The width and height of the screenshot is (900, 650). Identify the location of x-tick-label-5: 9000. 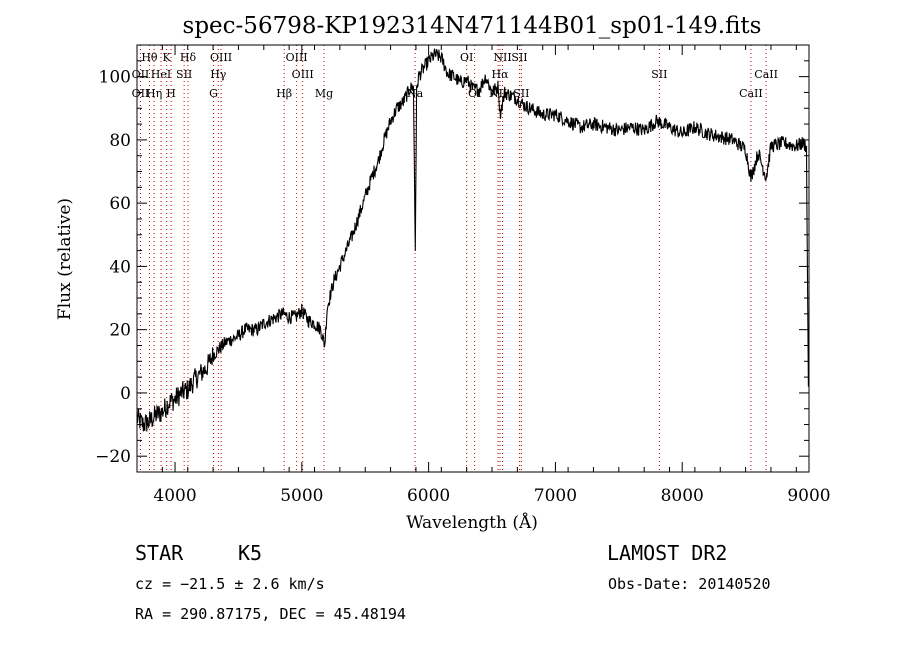
(808, 496).